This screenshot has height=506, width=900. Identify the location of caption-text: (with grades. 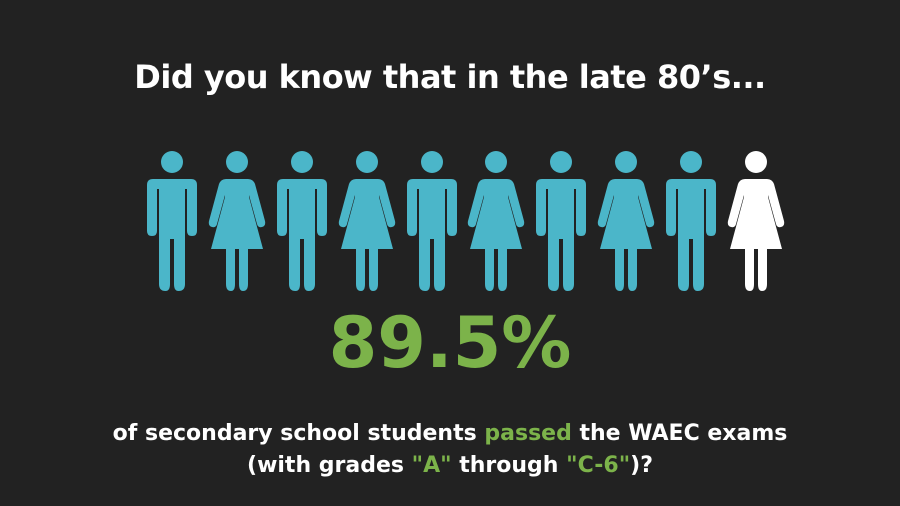
(329, 465).